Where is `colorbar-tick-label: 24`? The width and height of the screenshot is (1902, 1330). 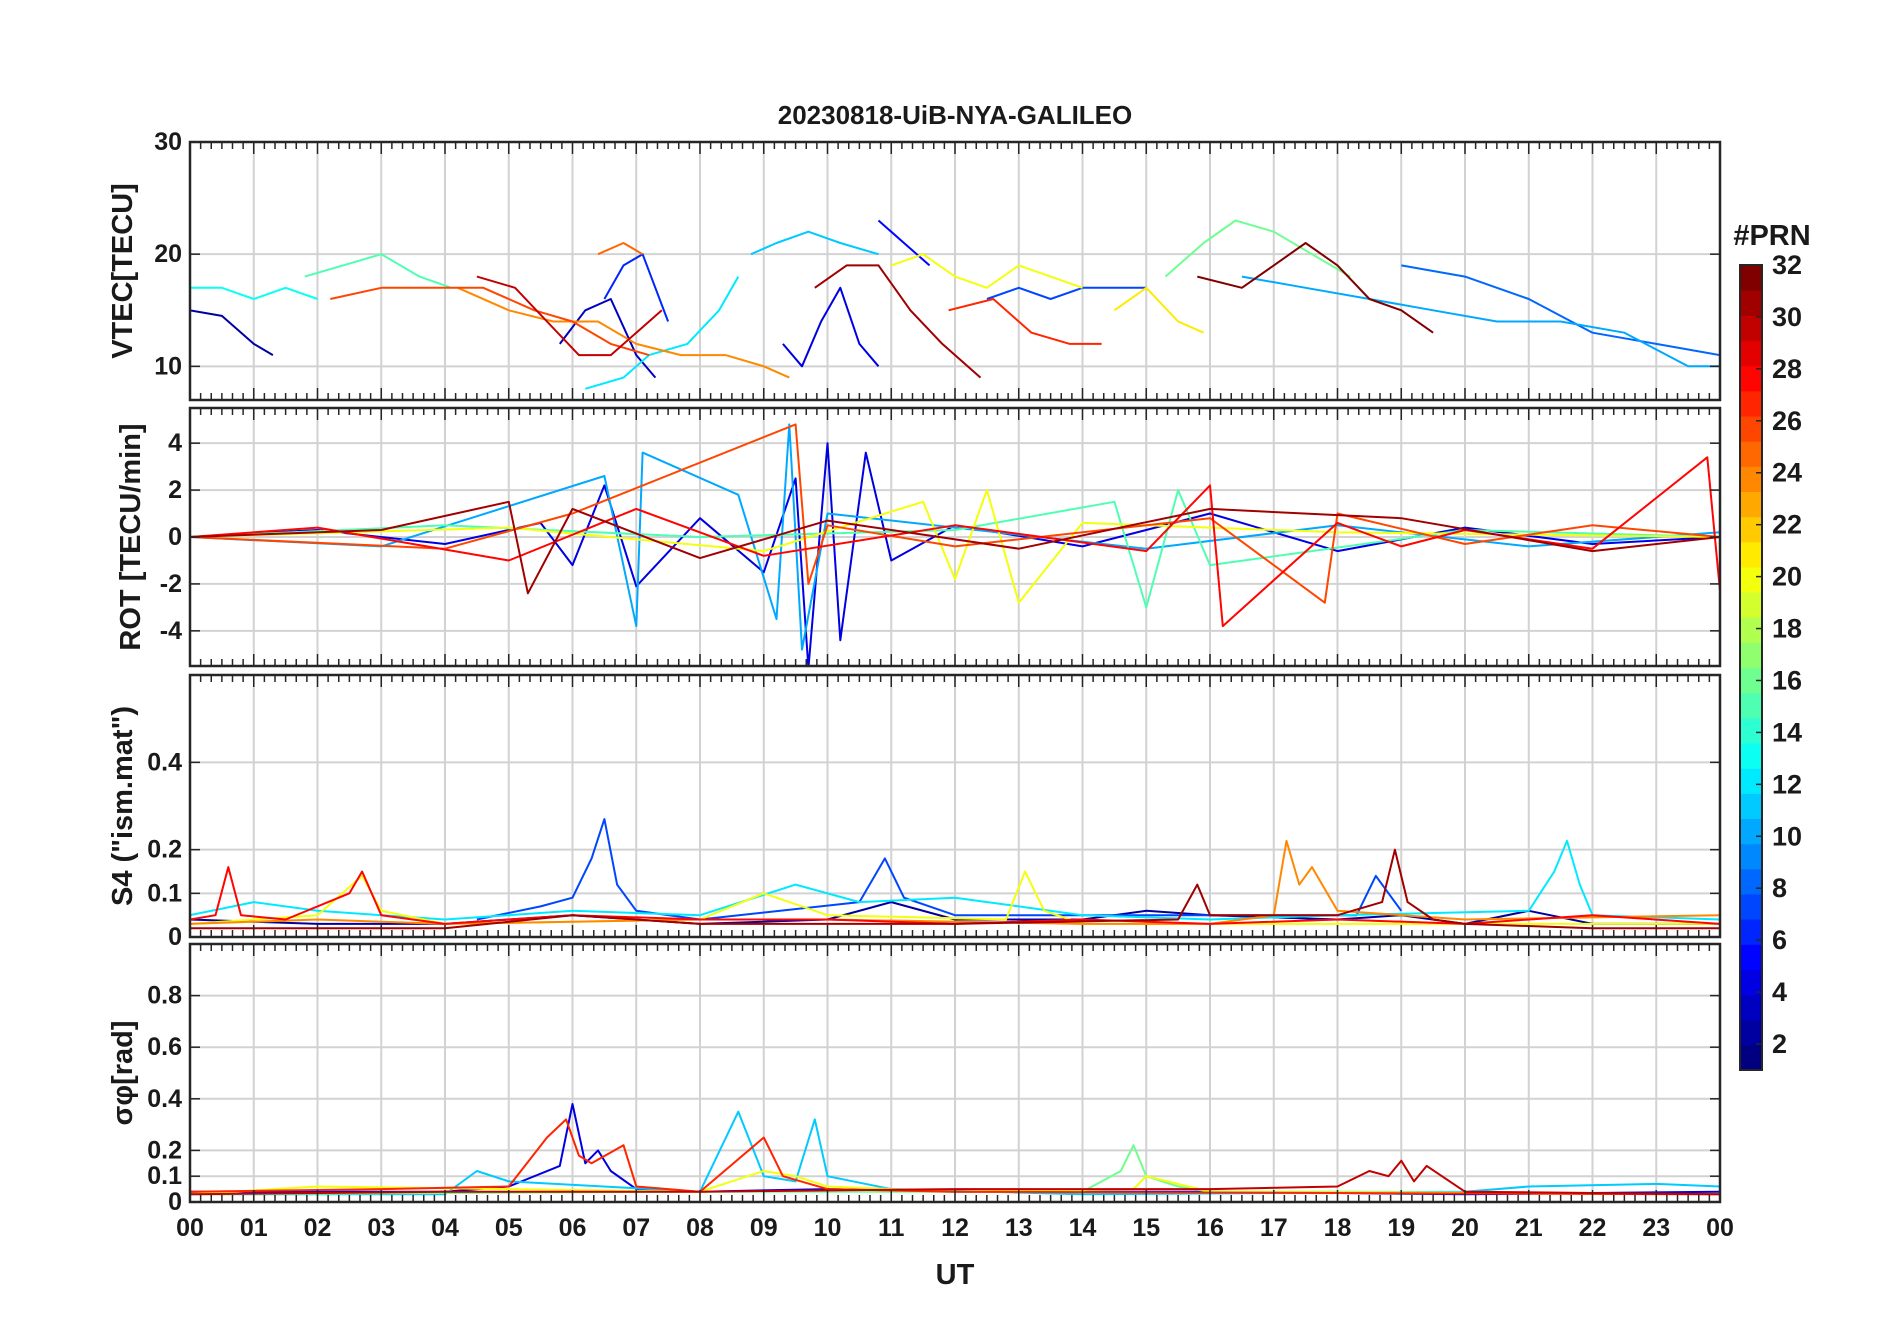 colorbar-tick-label: 24 is located at coordinates (1787, 473).